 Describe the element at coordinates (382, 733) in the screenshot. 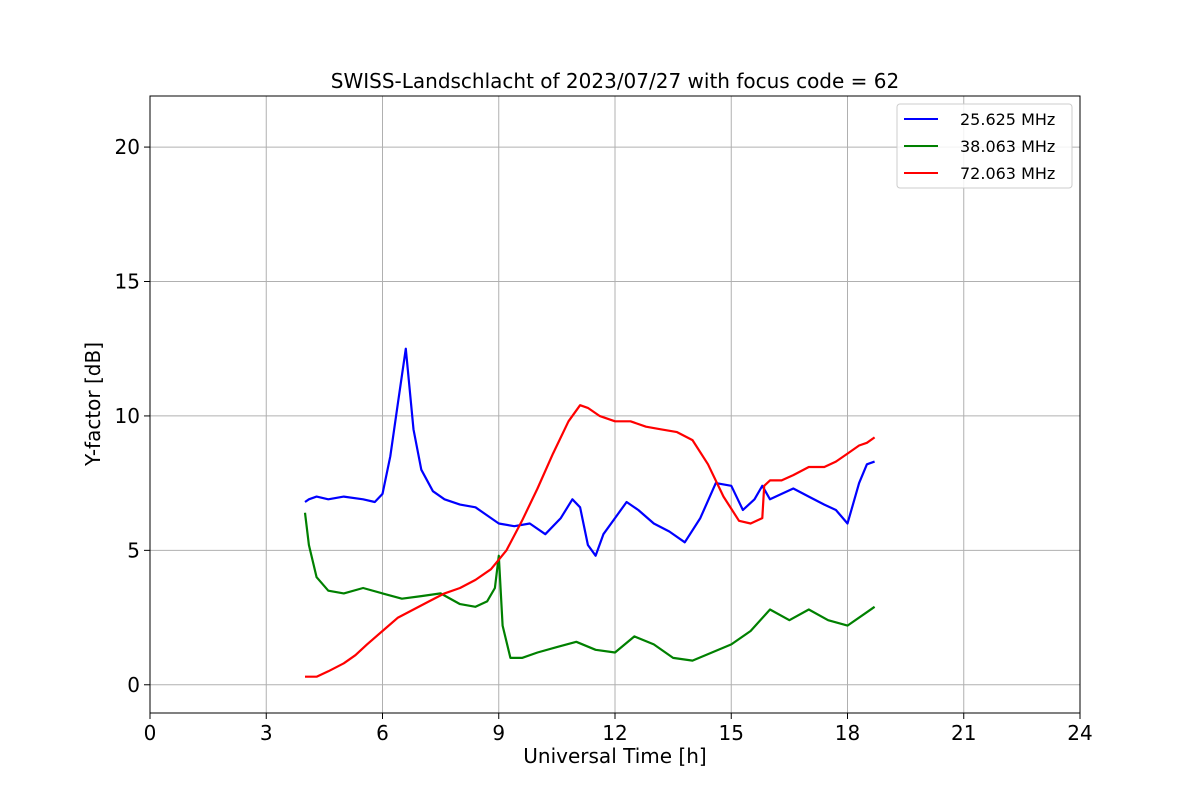

I see `x-tick-label: 6` at that location.